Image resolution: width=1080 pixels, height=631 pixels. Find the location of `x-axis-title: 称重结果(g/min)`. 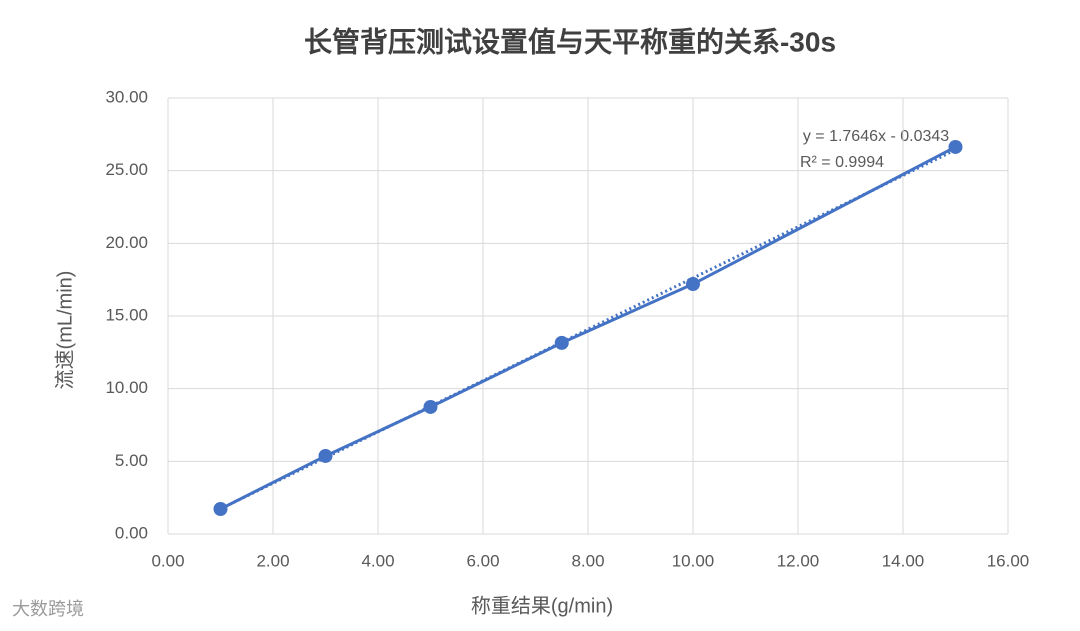

x-axis-title: 称重结果(g/min) is located at coordinates (542, 605).